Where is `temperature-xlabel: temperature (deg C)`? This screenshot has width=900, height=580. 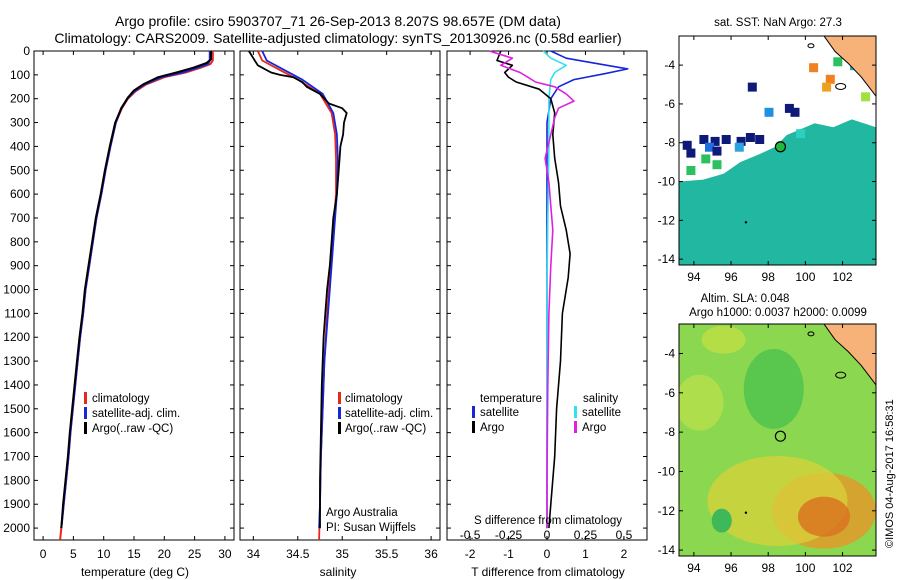
temperature-xlabel: temperature (deg C) is located at coordinates (135, 572).